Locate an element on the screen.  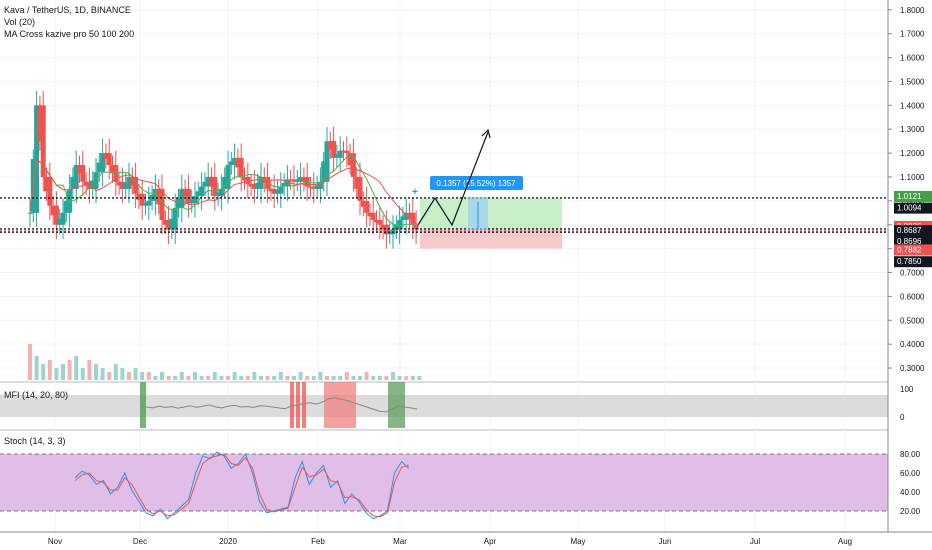
time-tick-label: Dec is located at coordinates (140, 541).